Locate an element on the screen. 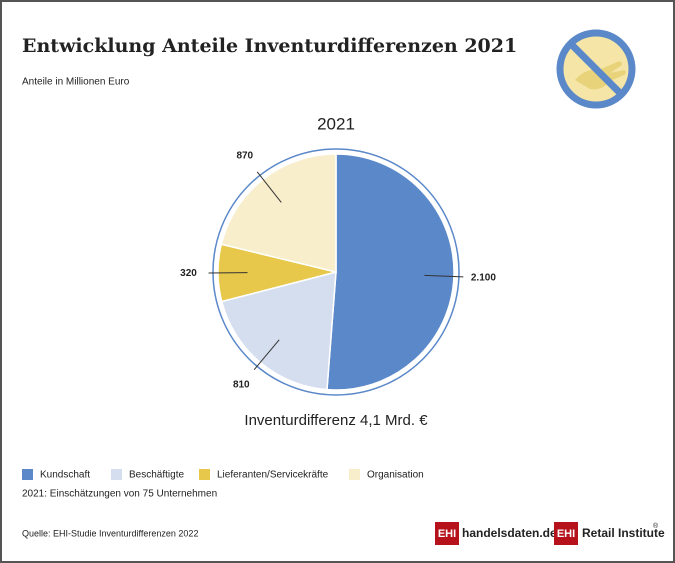  data-label: 810 is located at coordinates (241, 385).